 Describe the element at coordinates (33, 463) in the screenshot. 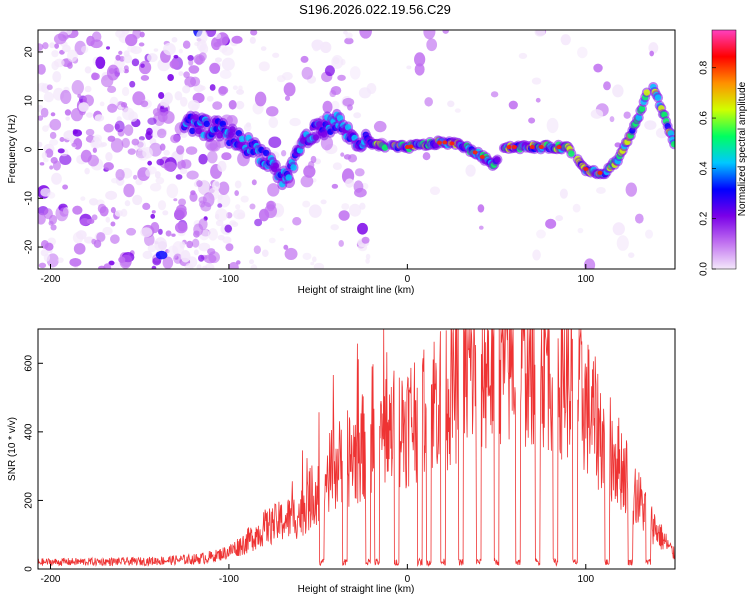

I see `snr-y-ticks: 0 200 400 600` at that location.